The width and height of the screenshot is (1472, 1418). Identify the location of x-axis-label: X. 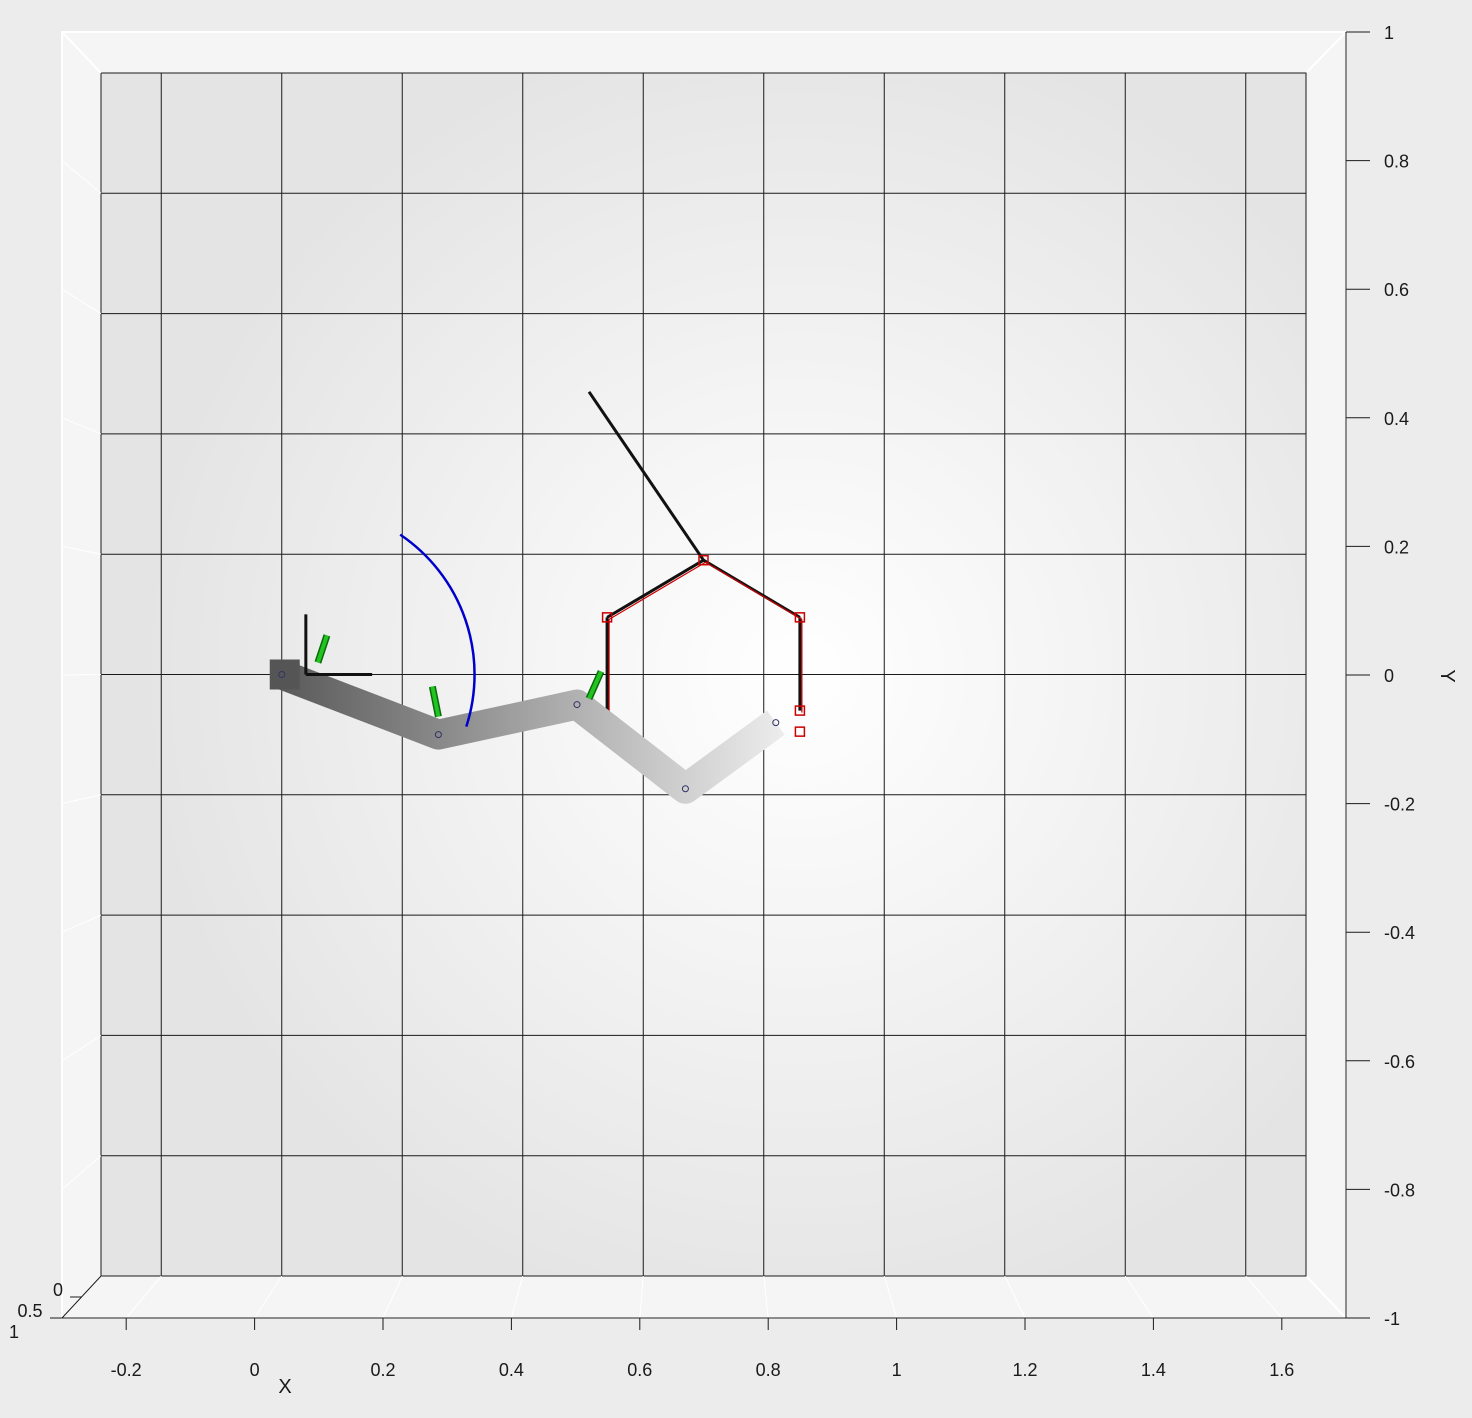
(284, 1387).